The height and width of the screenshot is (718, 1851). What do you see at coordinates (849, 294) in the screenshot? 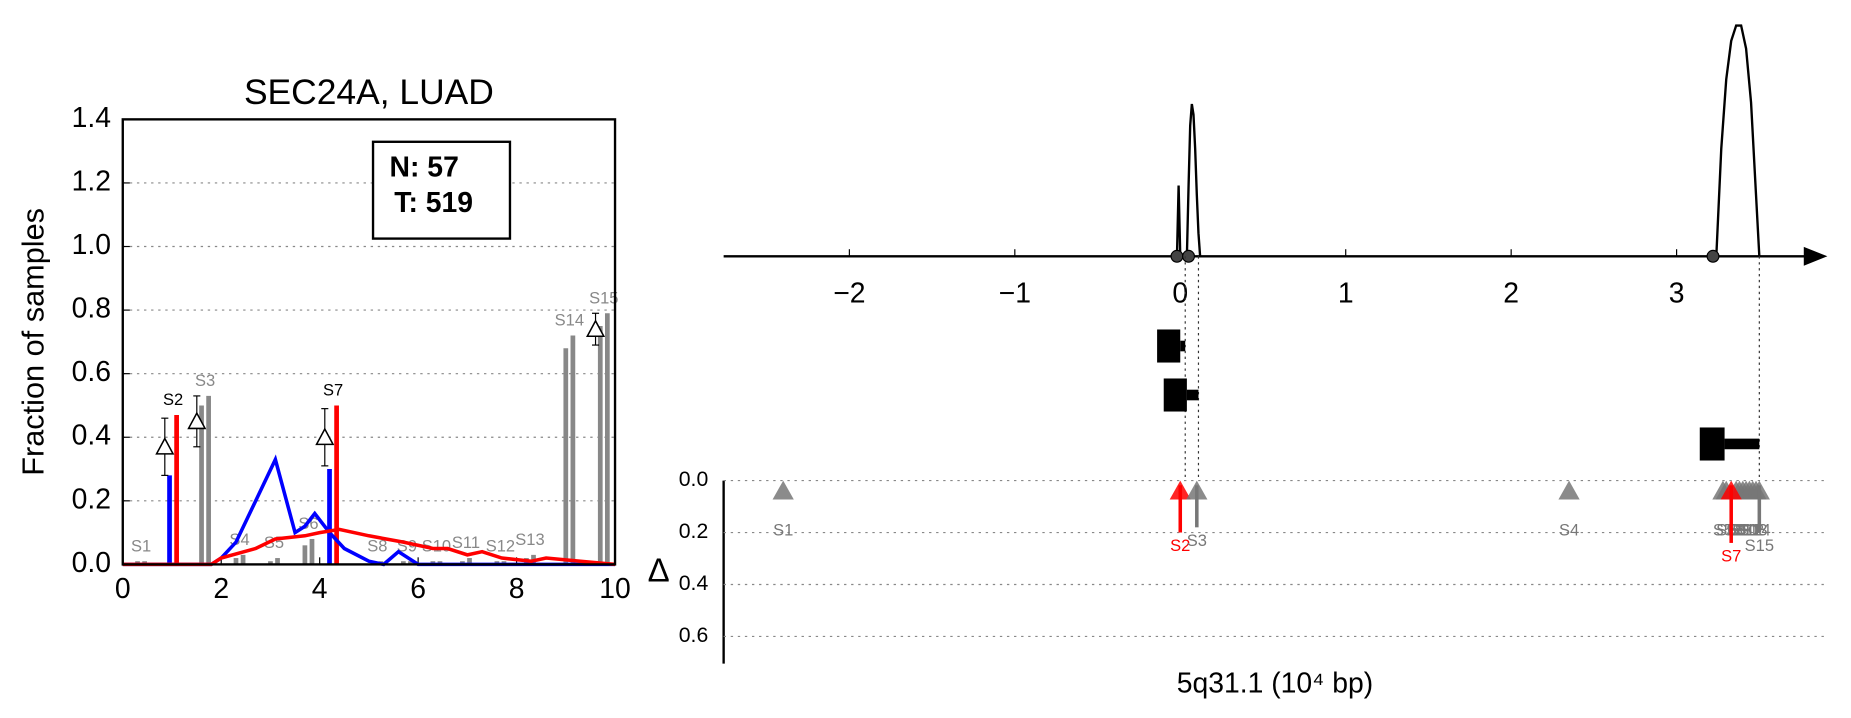
I see `x-tick-label: −2` at bounding box center [849, 294].